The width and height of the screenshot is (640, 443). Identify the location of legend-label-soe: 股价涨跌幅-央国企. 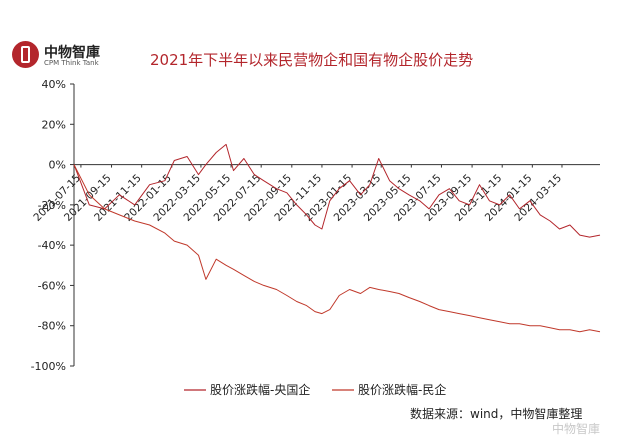
(260, 389).